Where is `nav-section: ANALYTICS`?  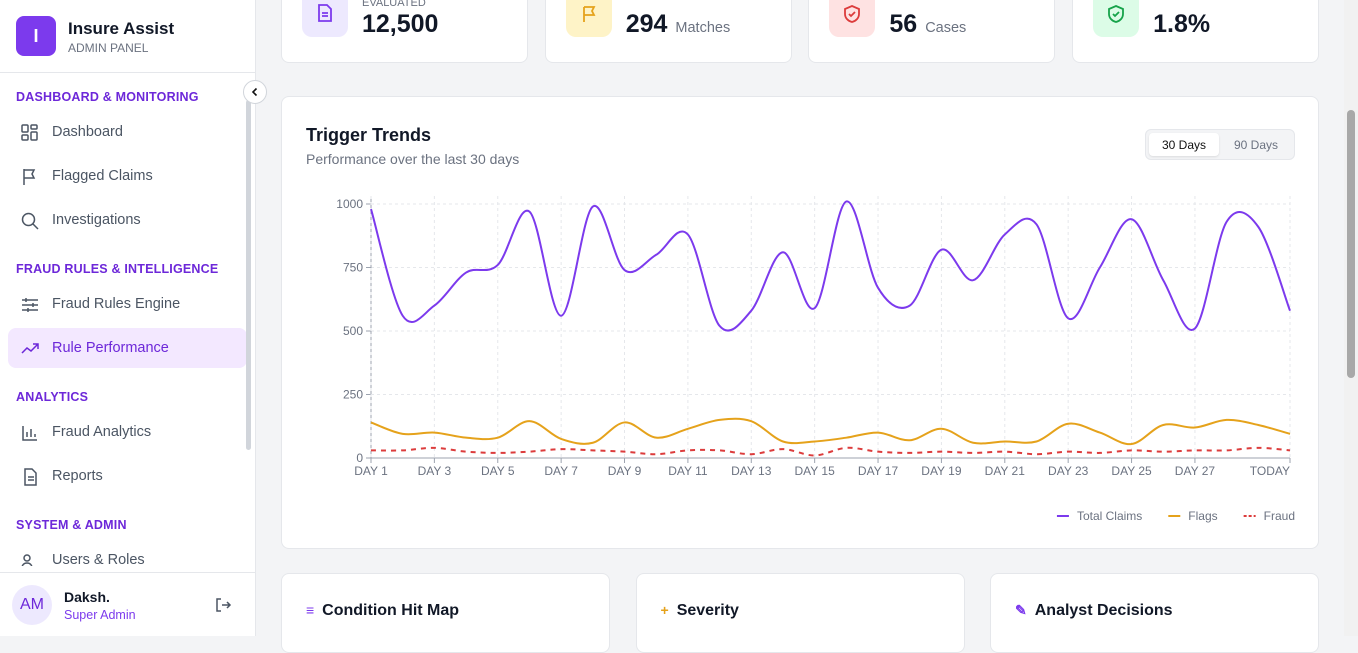 nav-section: ANALYTICS is located at coordinates (52, 397).